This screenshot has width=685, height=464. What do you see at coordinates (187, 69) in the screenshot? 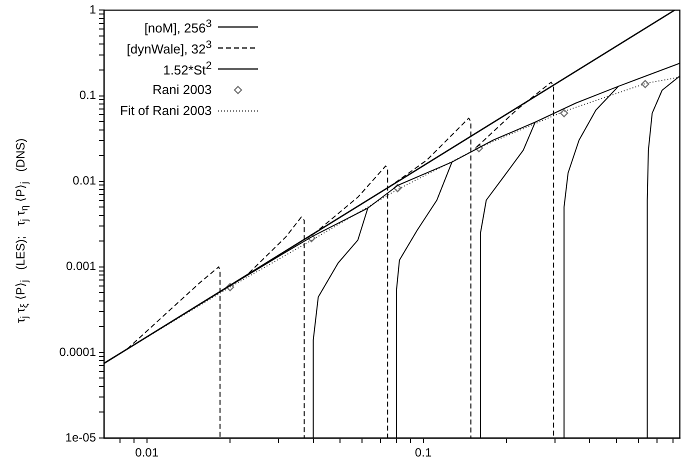
I see `legend-label: 1.52*St$^{2}$` at bounding box center [187, 69].